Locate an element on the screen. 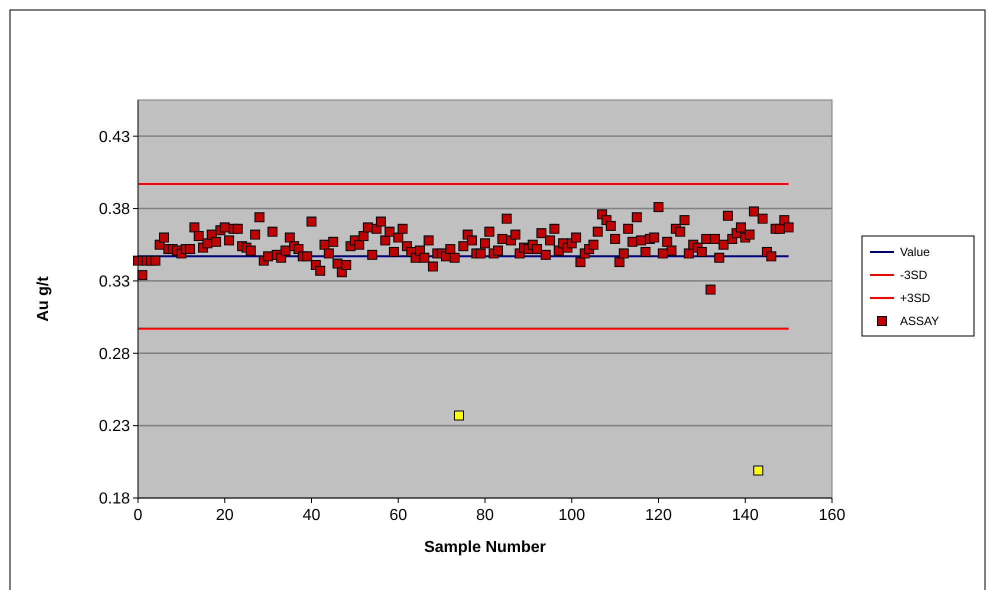 The width and height of the screenshot is (990, 590). y-tick-label: 0.33 is located at coordinates (114, 282).